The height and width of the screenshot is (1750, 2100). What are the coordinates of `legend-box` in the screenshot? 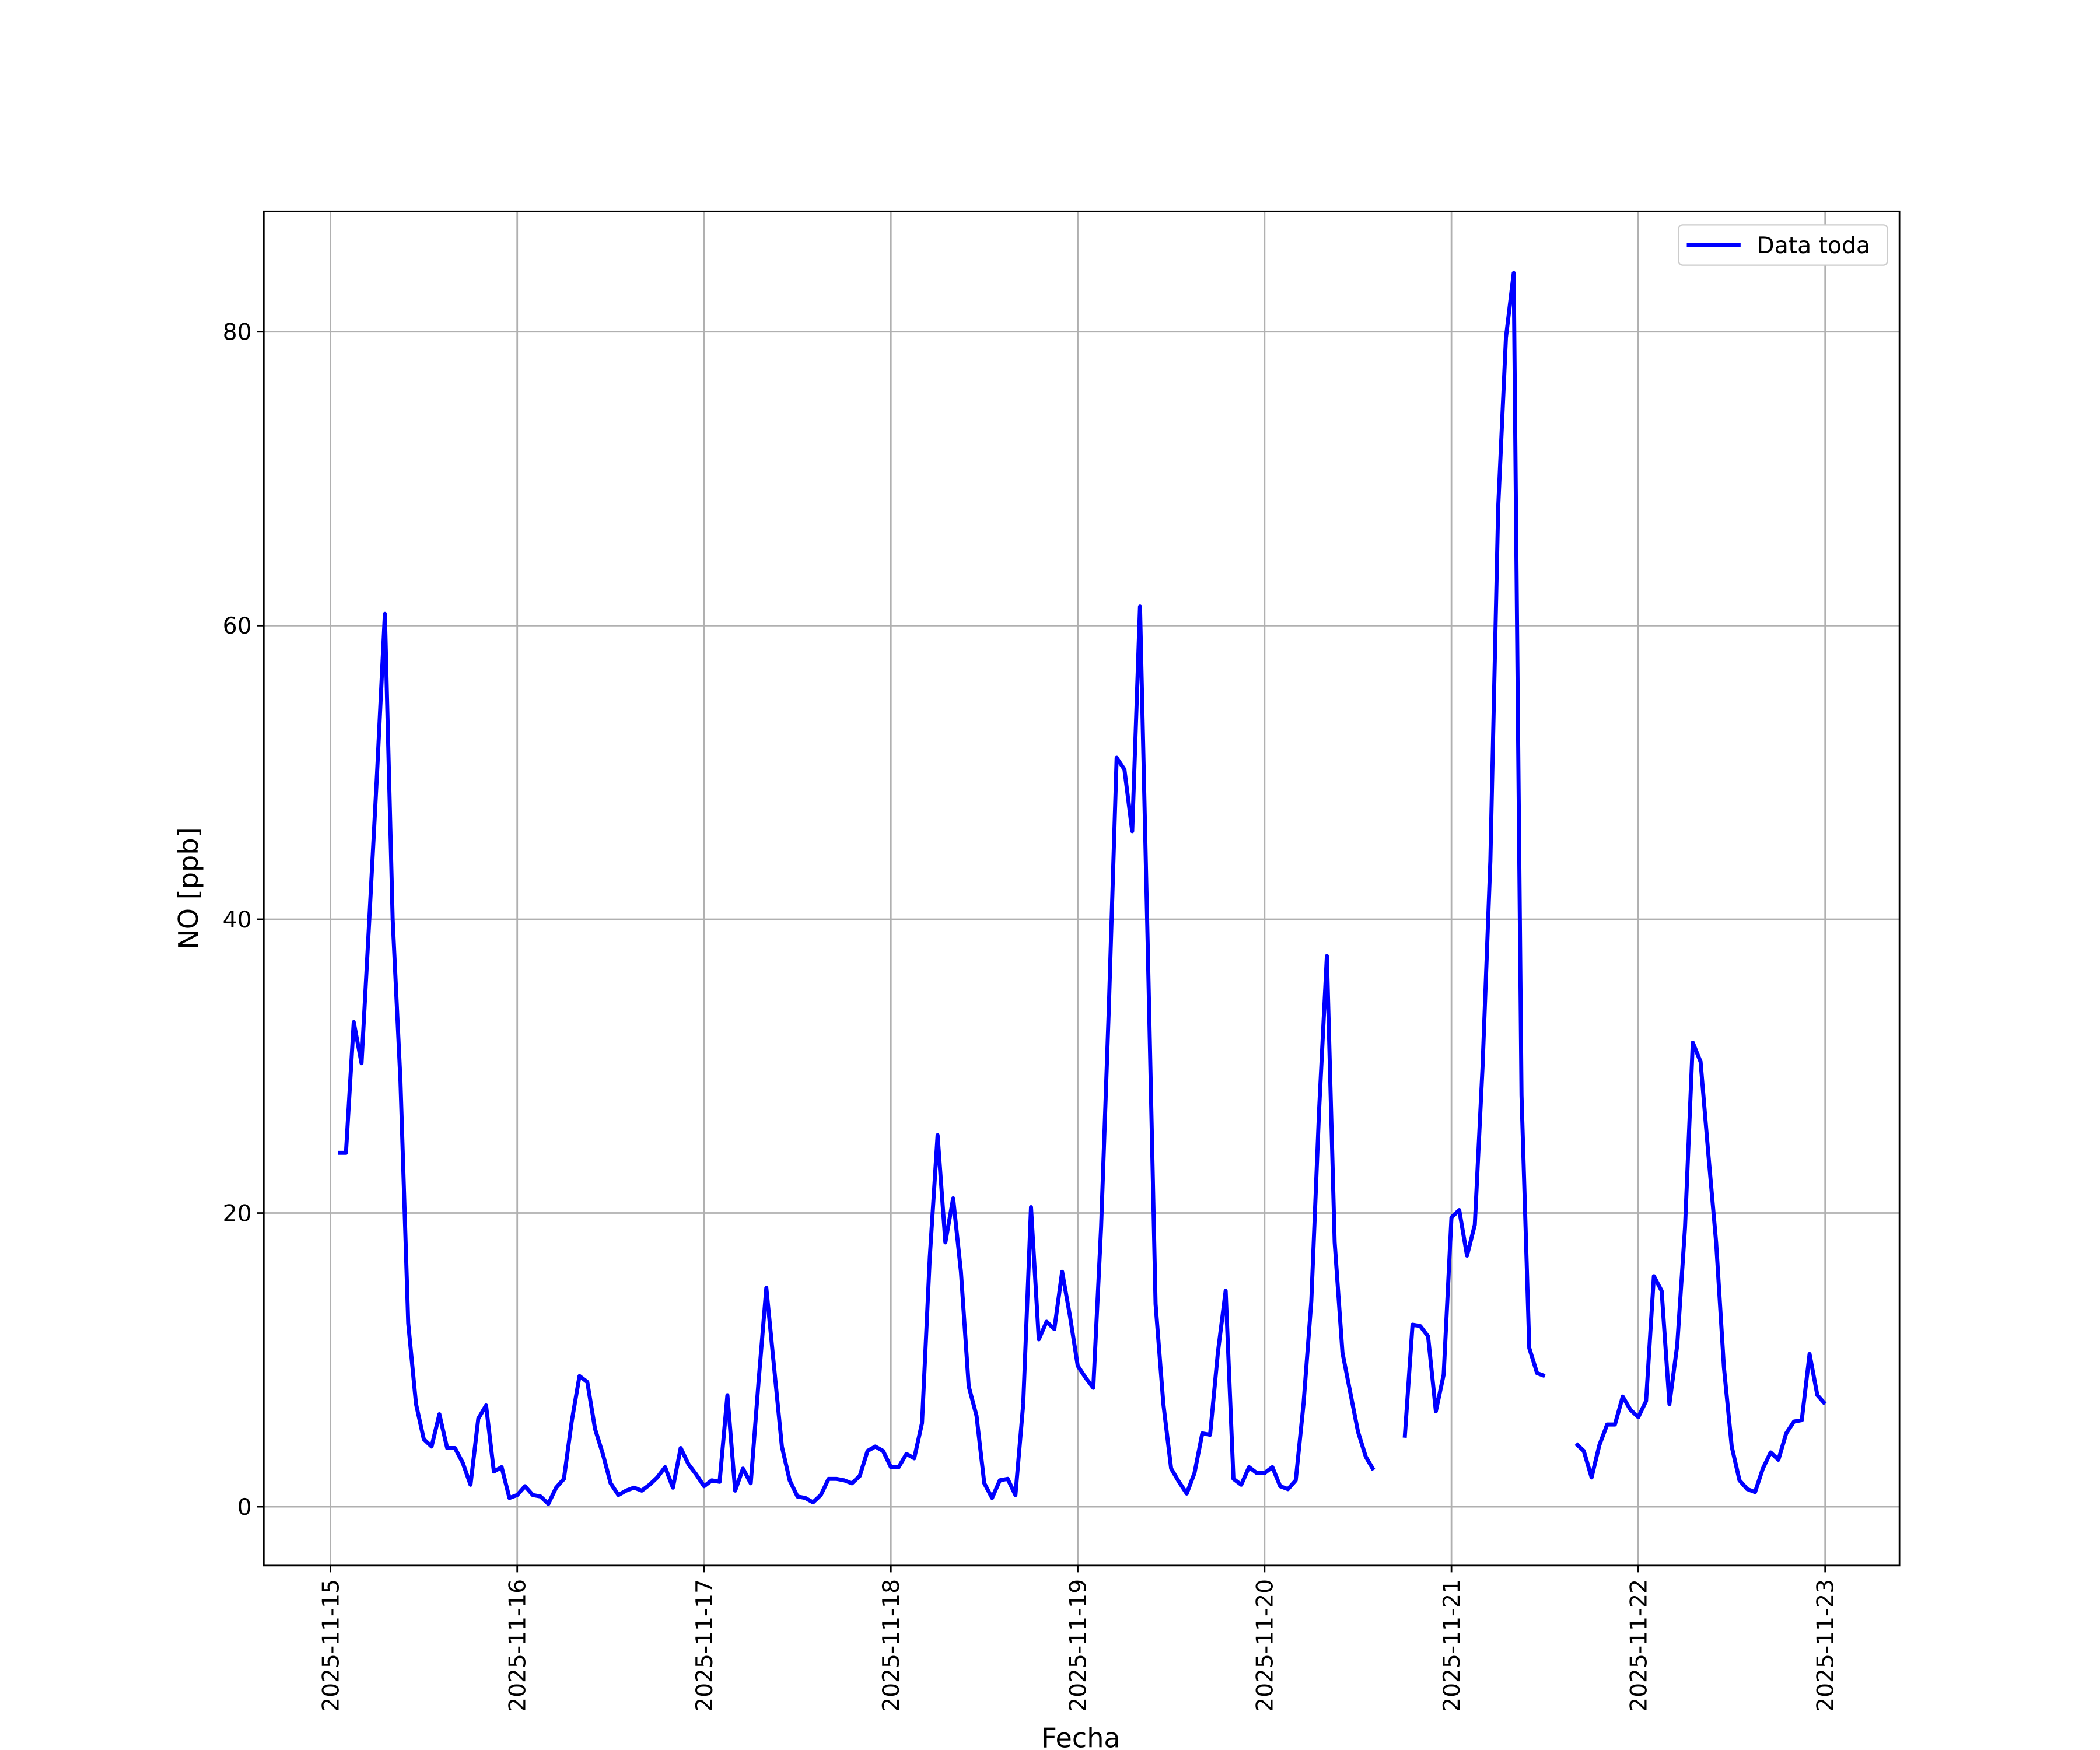 It's located at (1783, 245).